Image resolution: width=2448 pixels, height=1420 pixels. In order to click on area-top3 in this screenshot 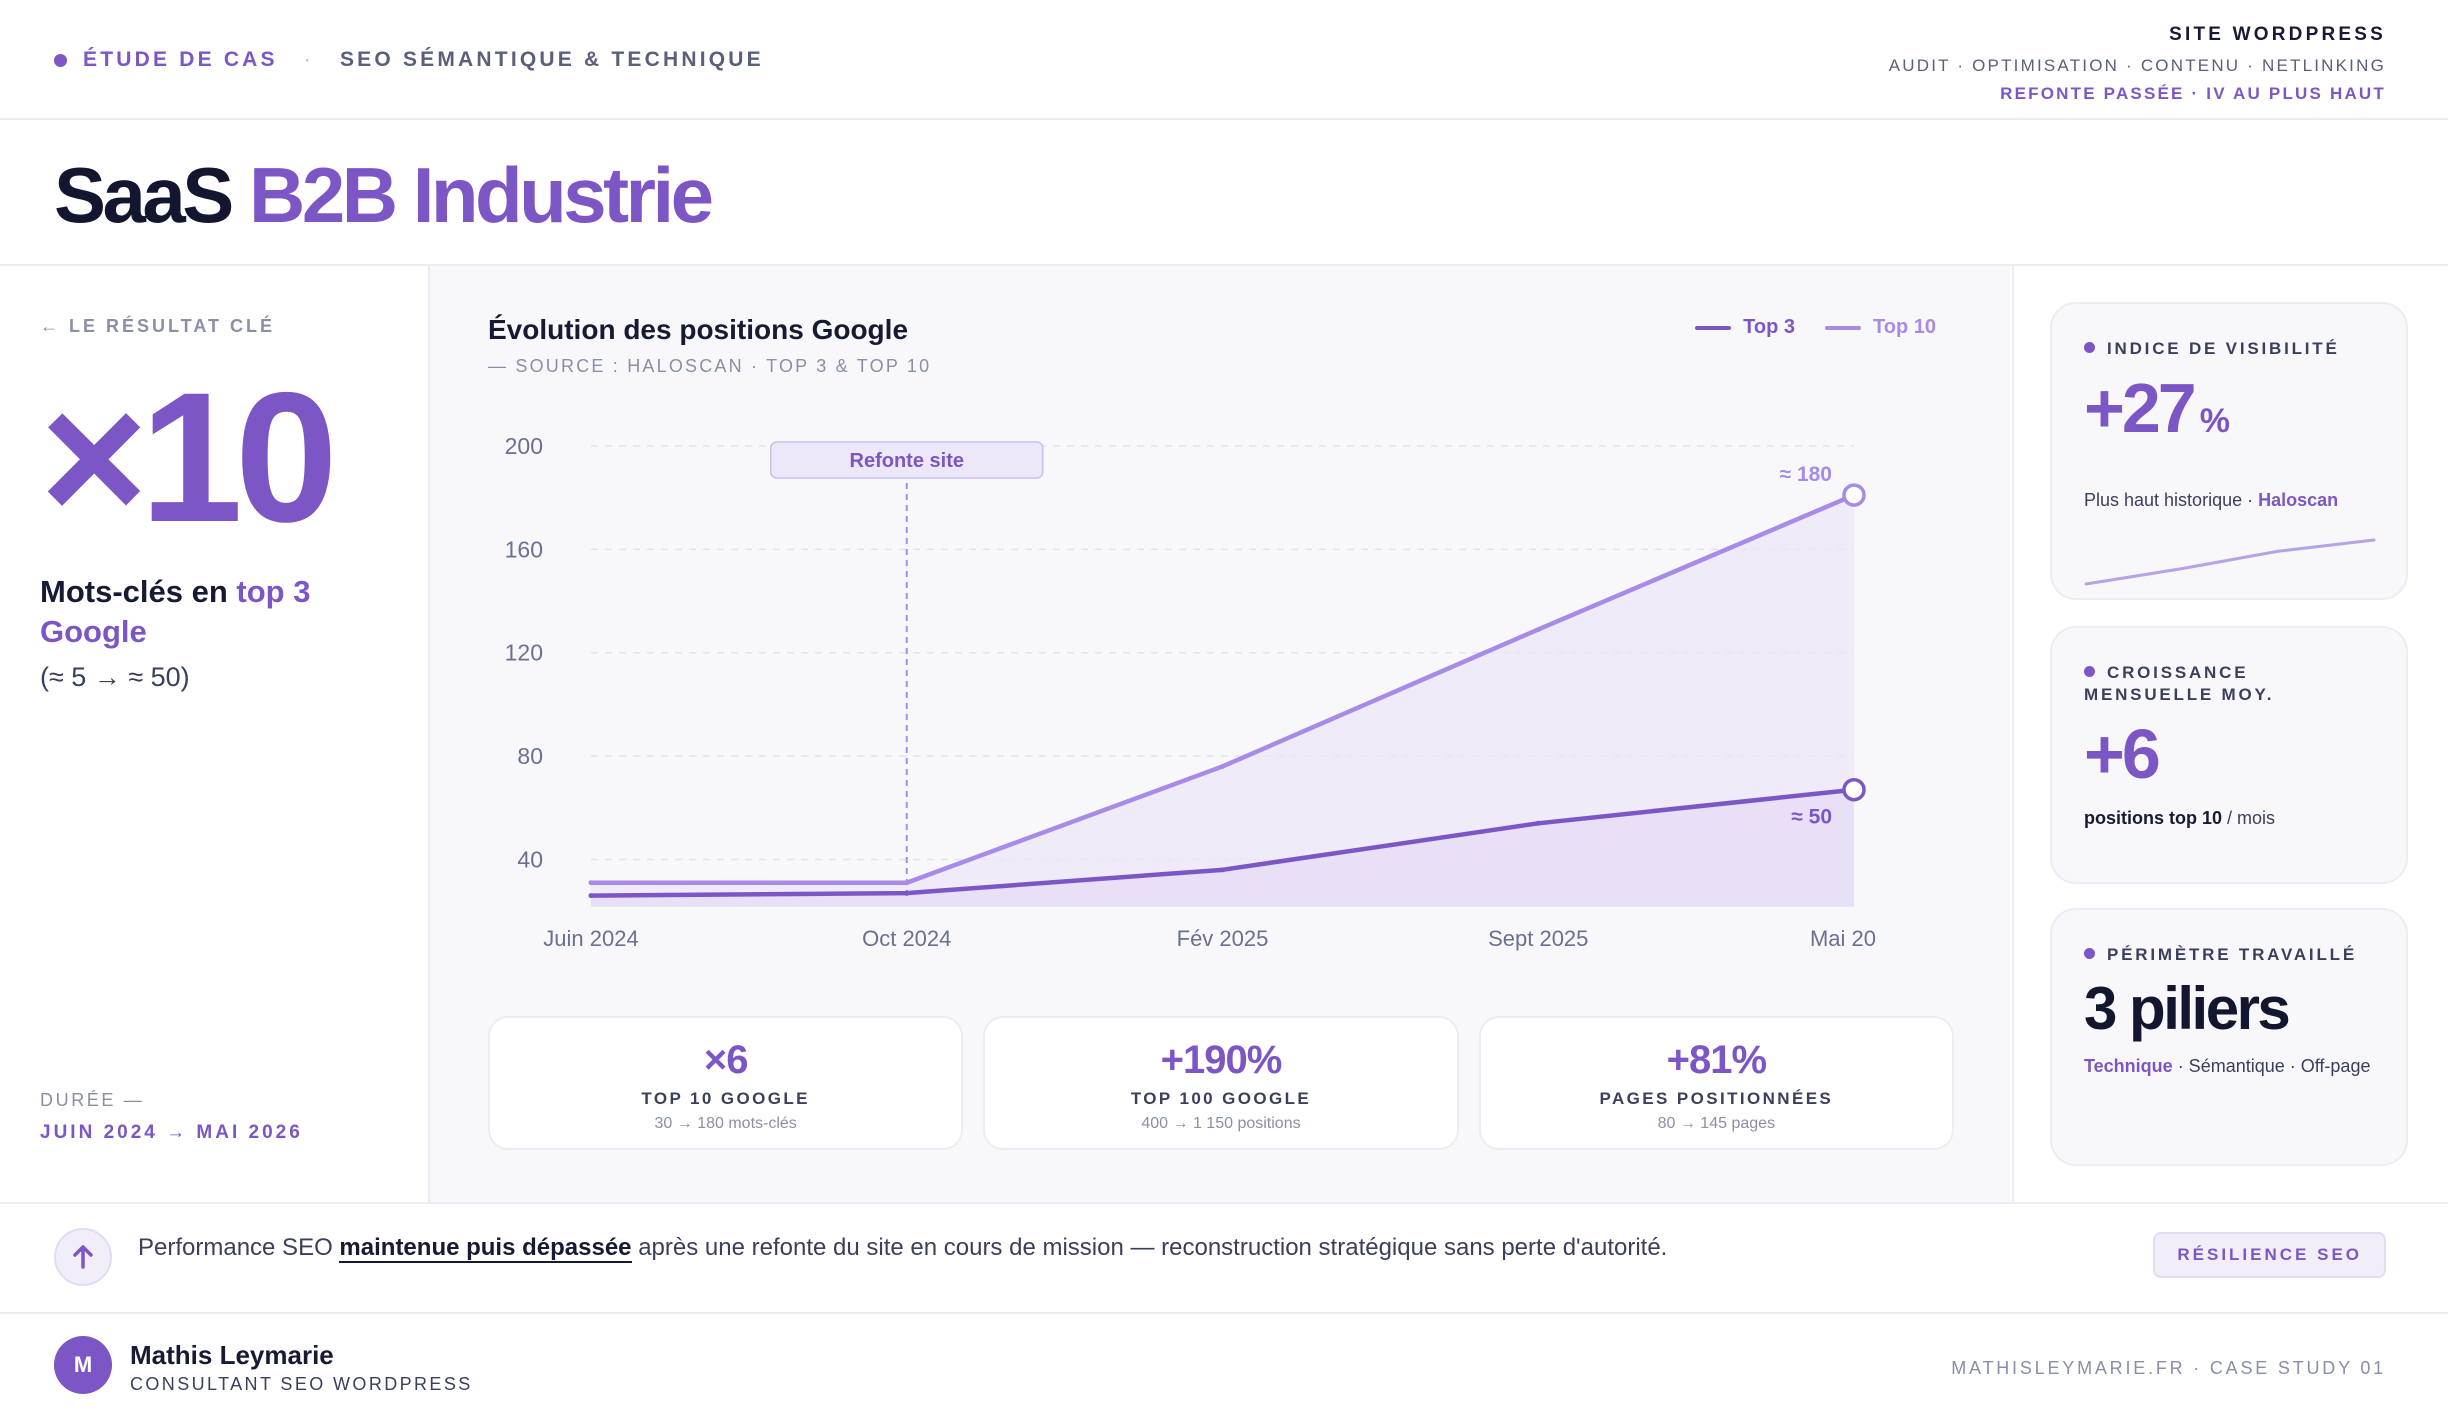, I will do `click(1222, 847)`.